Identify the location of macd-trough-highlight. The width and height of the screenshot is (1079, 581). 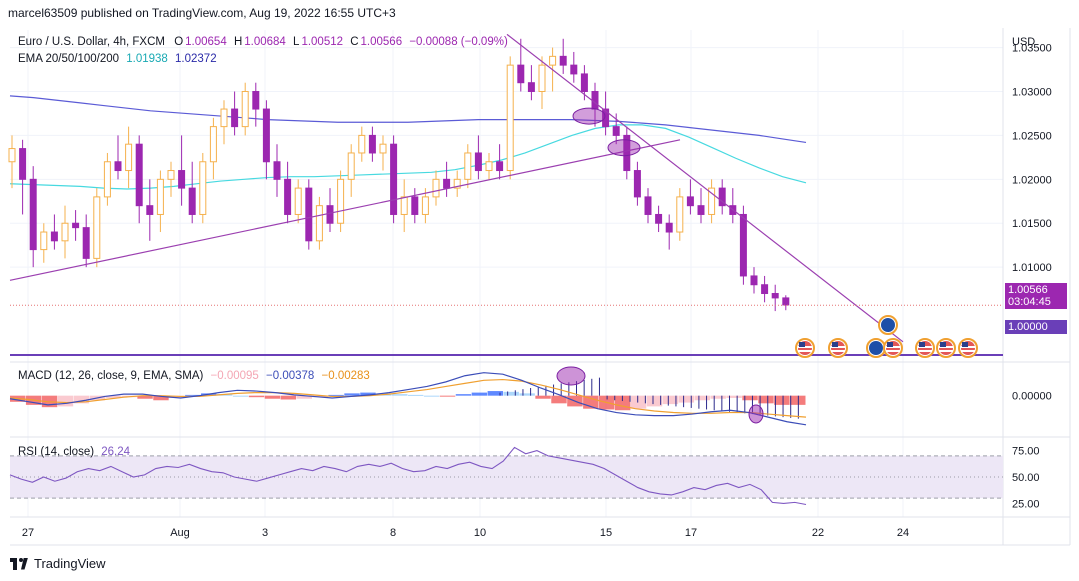
(756, 414).